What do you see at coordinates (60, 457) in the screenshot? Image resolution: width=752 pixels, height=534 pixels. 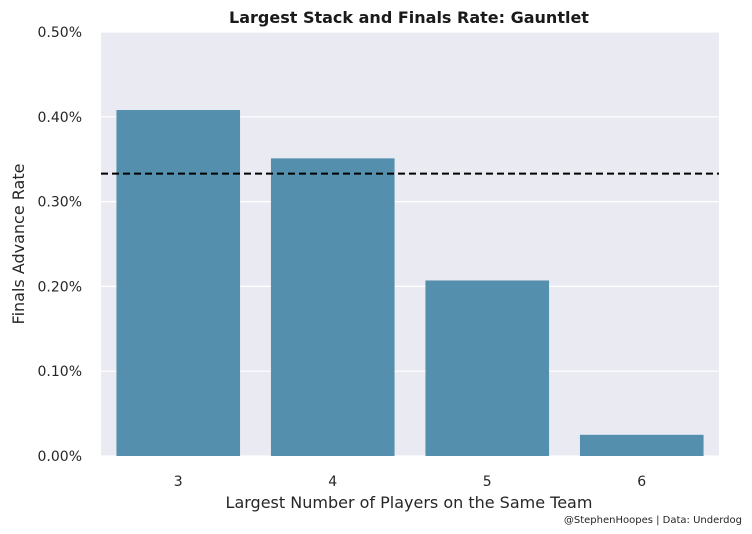 I see `y-tick-label: 0.00%` at bounding box center [60, 457].